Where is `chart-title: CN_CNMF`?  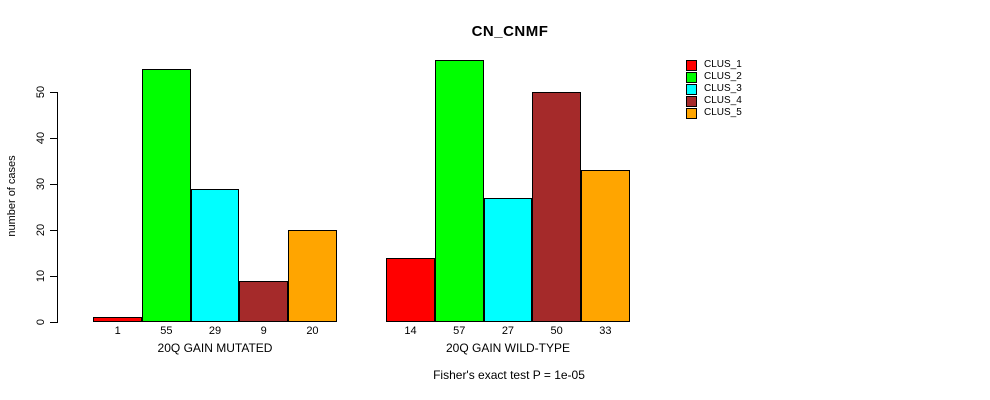 chart-title: CN_CNMF is located at coordinates (510, 31).